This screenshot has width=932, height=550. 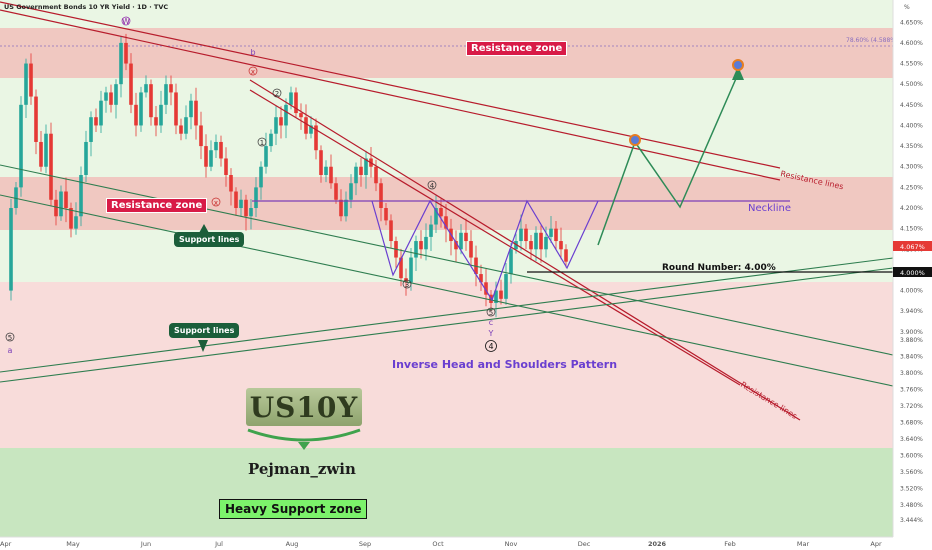 I want to click on y-tick-label: 3.880%, so click(x=911, y=340).